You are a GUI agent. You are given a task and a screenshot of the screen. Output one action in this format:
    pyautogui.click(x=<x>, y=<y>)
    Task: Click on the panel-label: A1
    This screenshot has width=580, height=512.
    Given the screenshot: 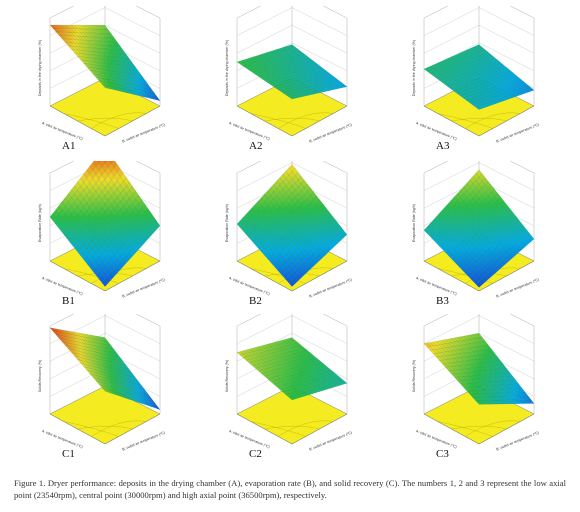 What is the action you would take?
    pyautogui.click(x=69, y=146)
    